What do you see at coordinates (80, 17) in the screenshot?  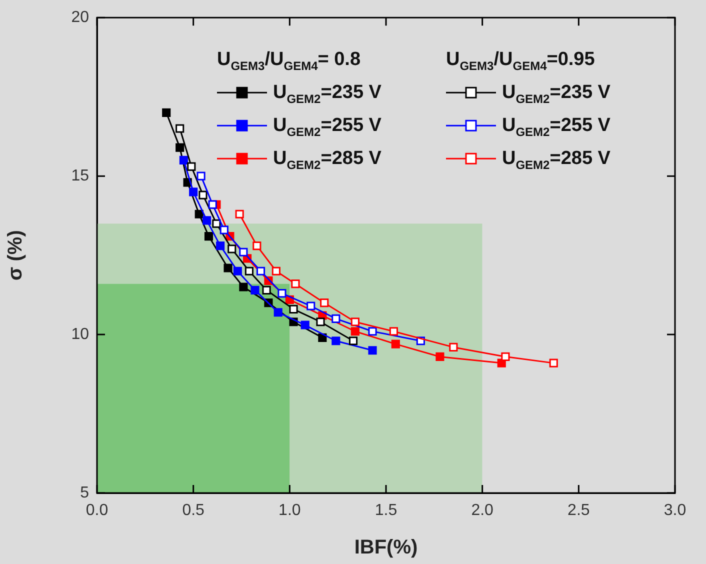 I see `y-tick-label: 20` at bounding box center [80, 17].